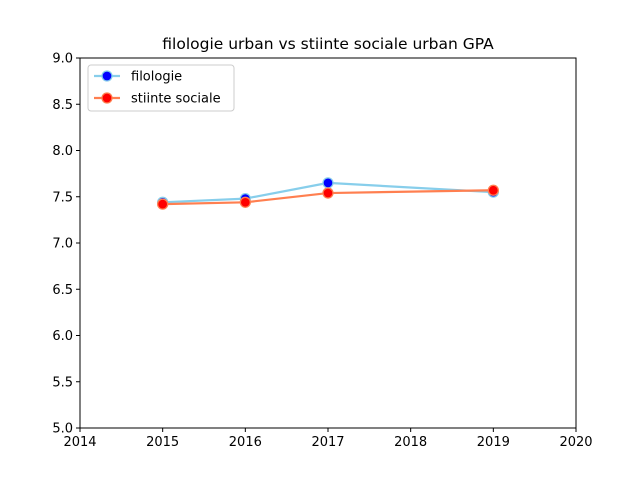 This screenshot has width=640, height=480. Describe the element at coordinates (575, 442) in the screenshot. I see `x-tick-label: 2020` at that location.